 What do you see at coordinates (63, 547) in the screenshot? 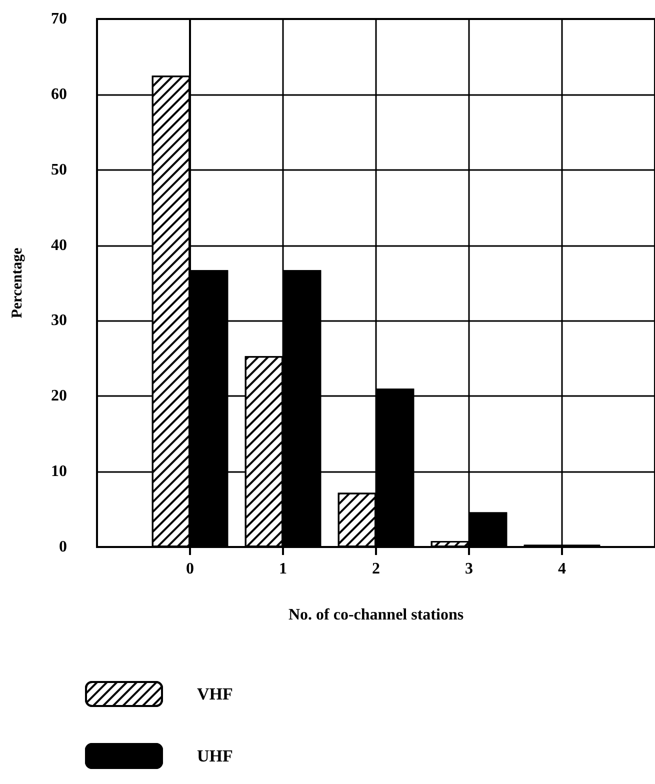
I see `y-tick-label: 0` at bounding box center [63, 547].